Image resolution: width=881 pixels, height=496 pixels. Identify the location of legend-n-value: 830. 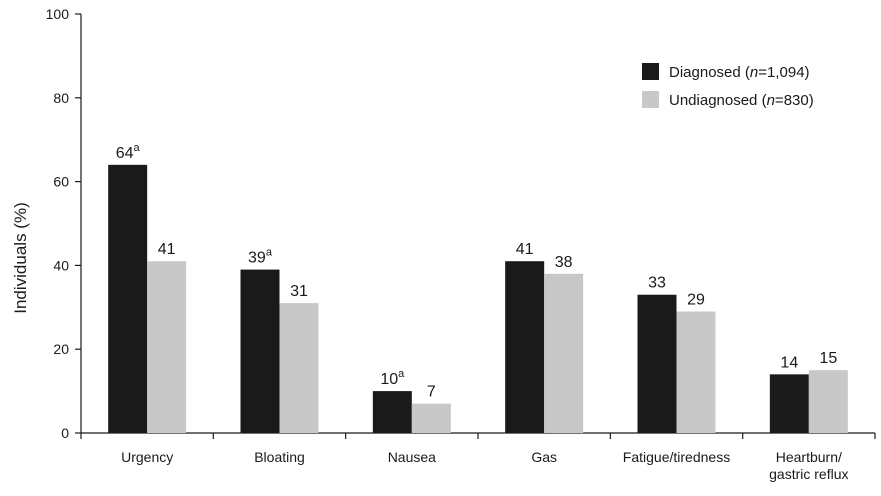
(796, 100).